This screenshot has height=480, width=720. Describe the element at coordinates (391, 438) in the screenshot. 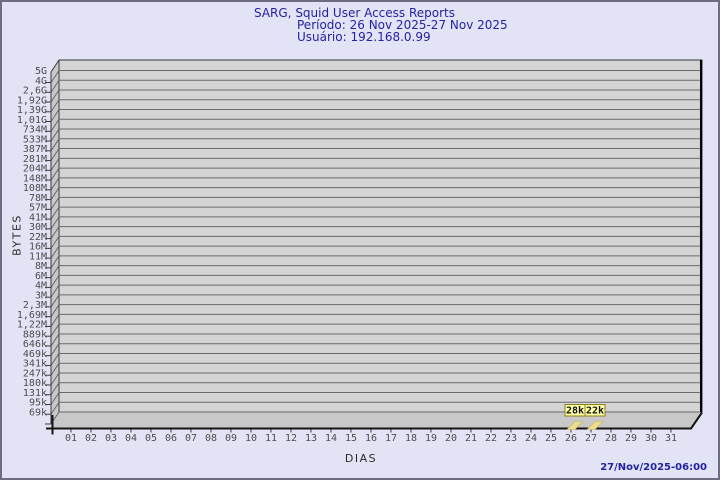

I see `x-tick-label: 17` at that location.